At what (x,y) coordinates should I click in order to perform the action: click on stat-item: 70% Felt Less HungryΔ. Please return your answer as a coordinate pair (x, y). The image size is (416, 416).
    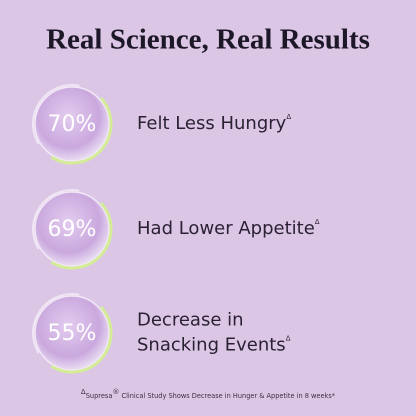
    Looking at the image, I should click on (161, 124).